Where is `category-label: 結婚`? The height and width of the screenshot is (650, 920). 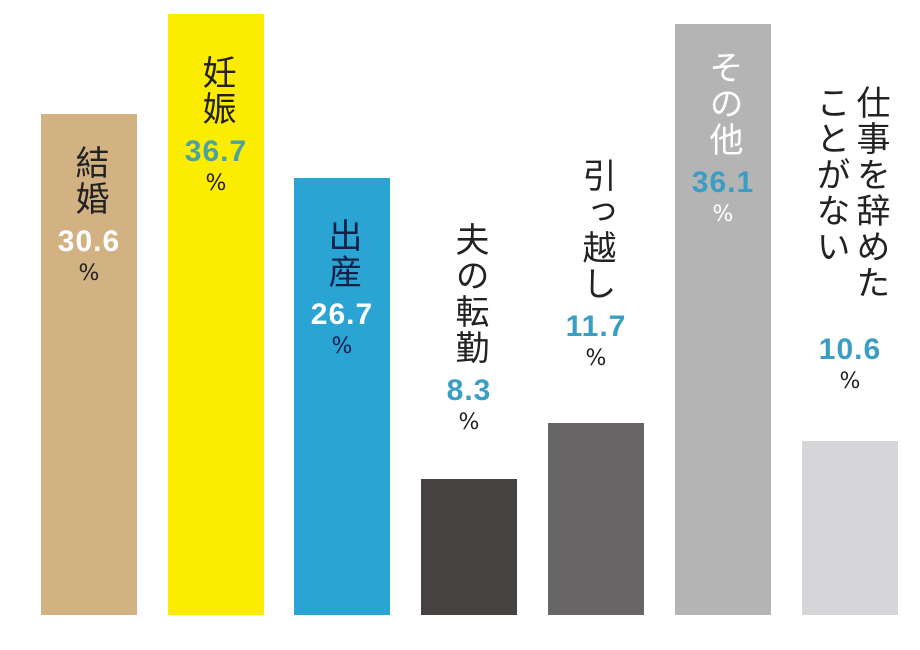
category-label: 結婚 is located at coordinates (89, 181).